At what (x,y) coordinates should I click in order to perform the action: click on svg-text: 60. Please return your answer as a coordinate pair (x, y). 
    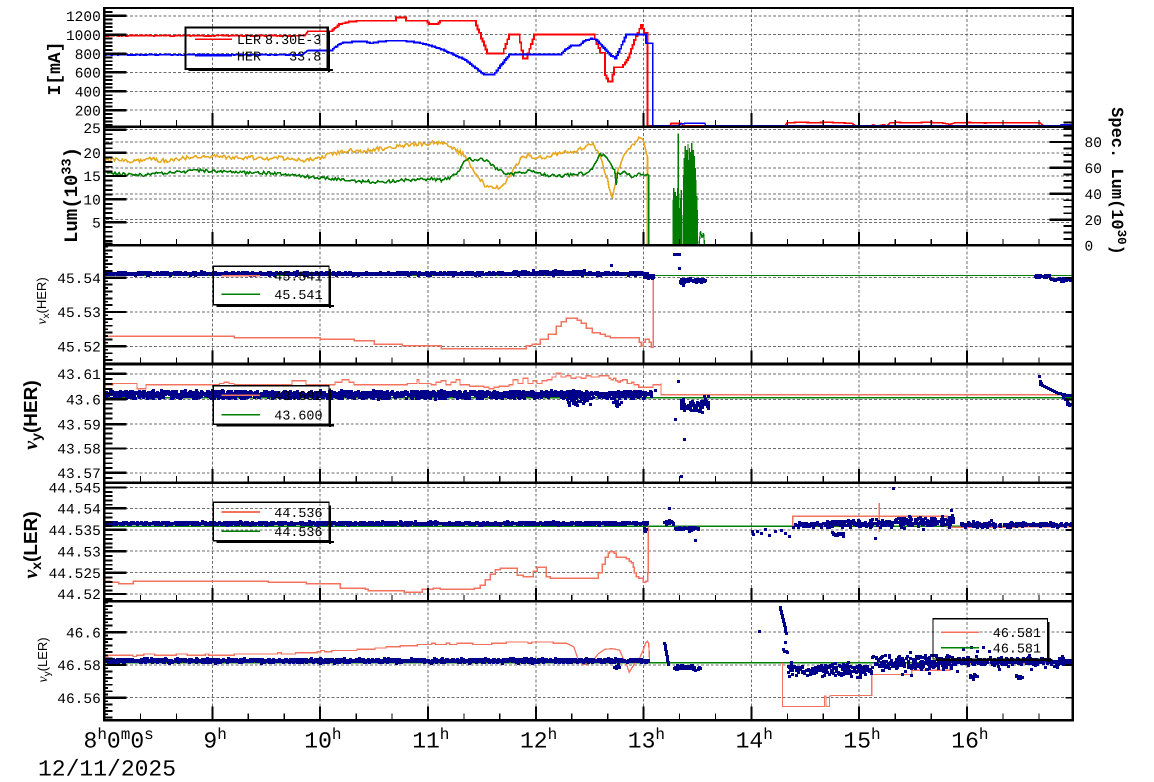
    Looking at the image, I should click on (1093, 170).